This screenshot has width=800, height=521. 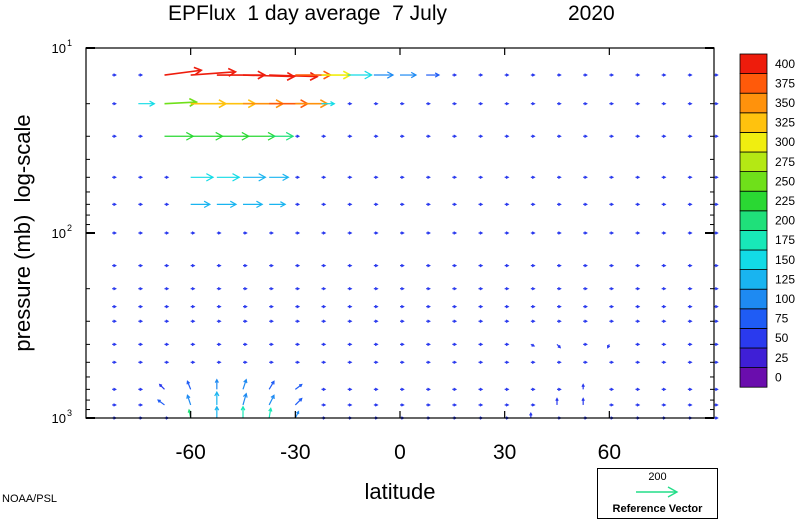 I want to click on reference-vector-box: 200 Reference Vector, so click(x=657, y=493).